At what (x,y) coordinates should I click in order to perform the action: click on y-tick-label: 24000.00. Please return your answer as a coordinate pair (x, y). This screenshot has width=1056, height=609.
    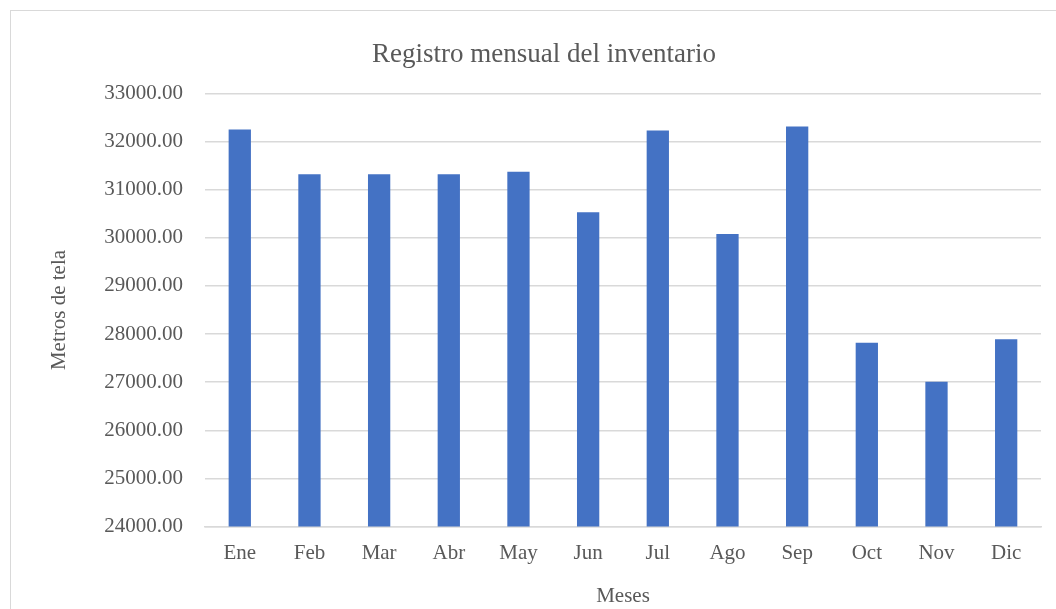
    Looking at the image, I should click on (143, 525).